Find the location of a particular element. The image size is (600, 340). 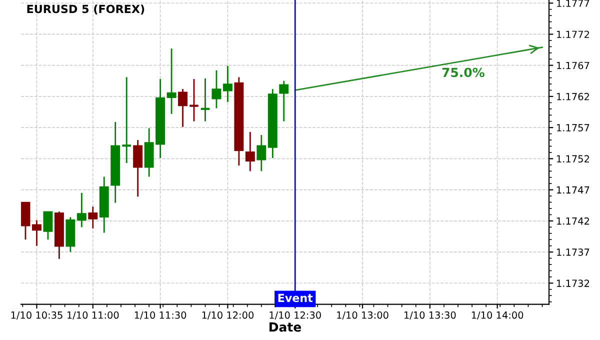

y-tick-label: 1.1772 is located at coordinates (573, 34).